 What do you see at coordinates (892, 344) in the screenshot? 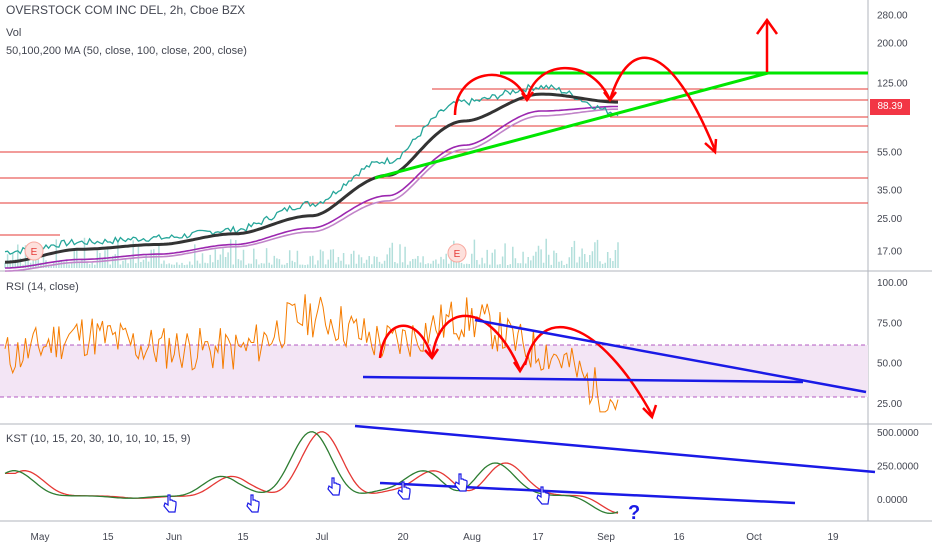
I see `rsi-axis: 100.00 75.00 50.00 25.00` at bounding box center [892, 344].